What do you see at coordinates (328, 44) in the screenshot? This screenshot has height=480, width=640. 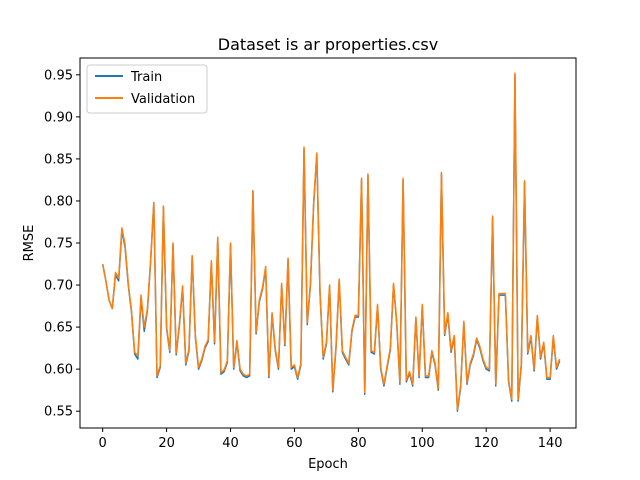 I see `chart-title: Dataset is ar properties.csv` at bounding box center [328, 44].